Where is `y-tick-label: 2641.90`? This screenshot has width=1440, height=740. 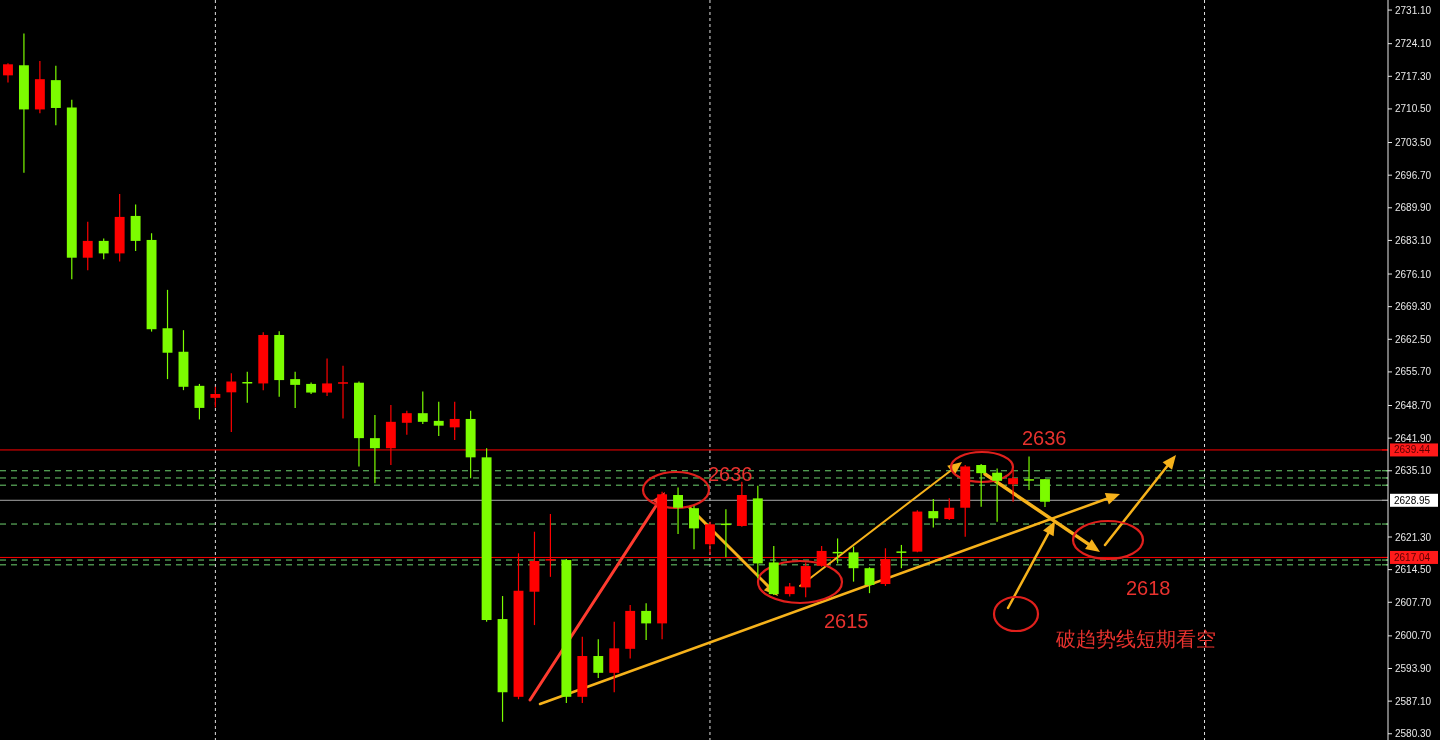 y-tick-label: 2641.90 is located at coordinates (1413, 438).